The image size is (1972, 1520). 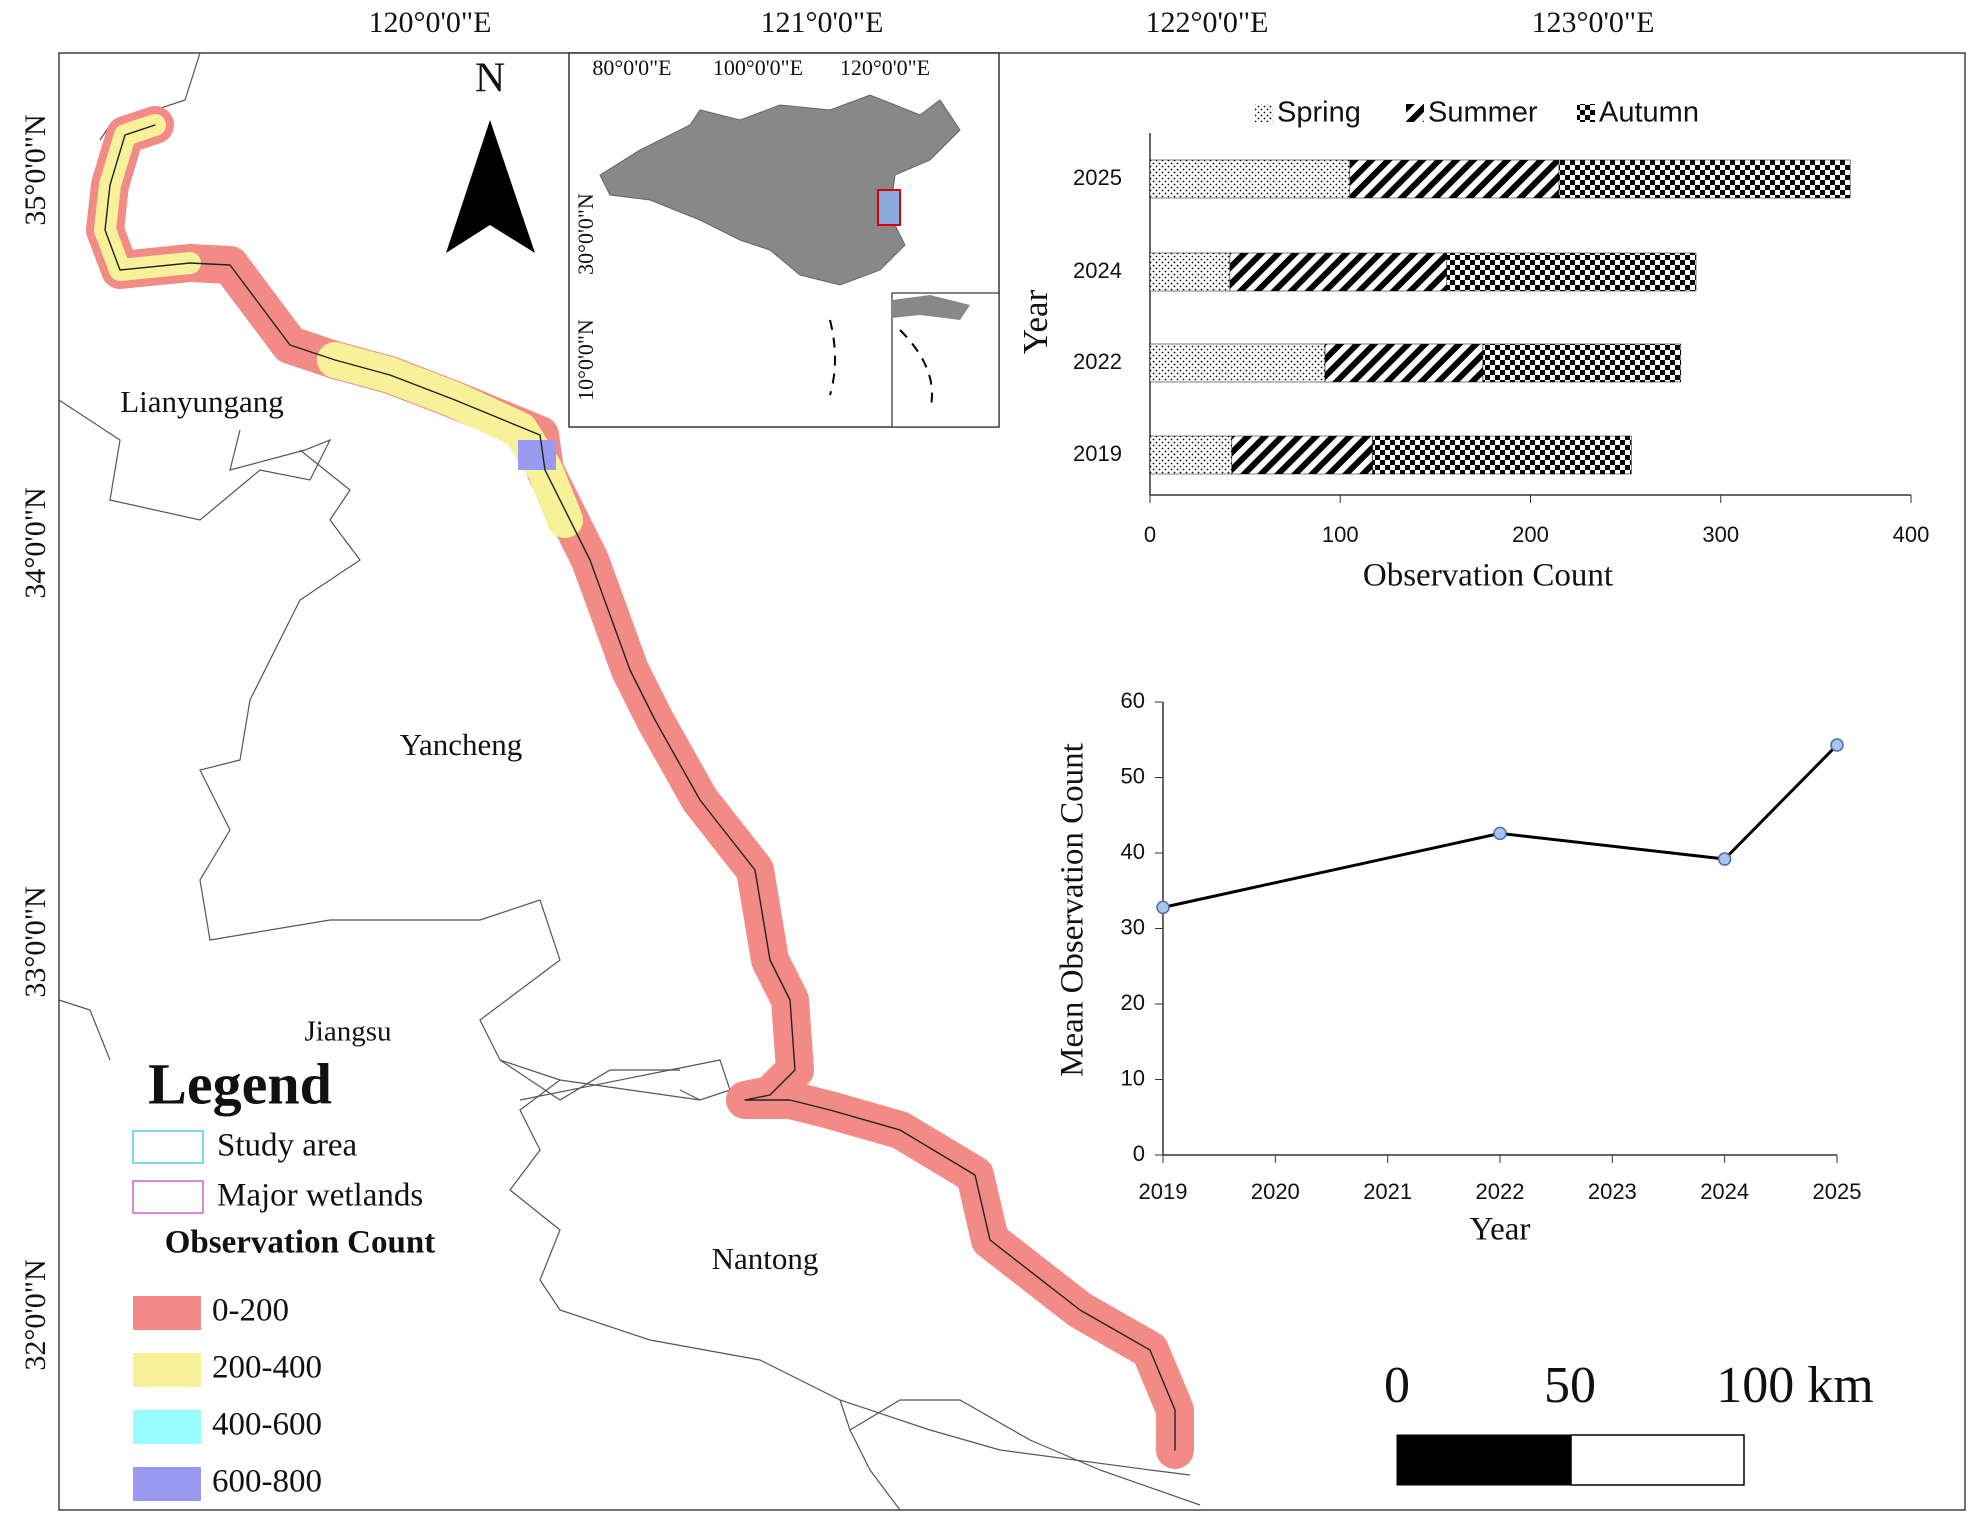 I want to click on scale-label: 0, so click(x=1397, y=1385).